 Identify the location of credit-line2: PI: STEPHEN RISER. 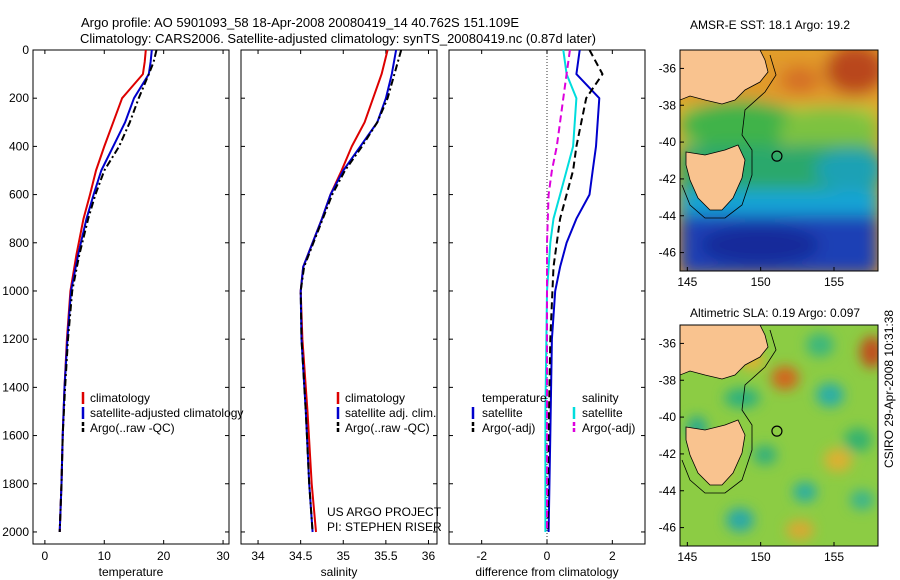
(384, 527).